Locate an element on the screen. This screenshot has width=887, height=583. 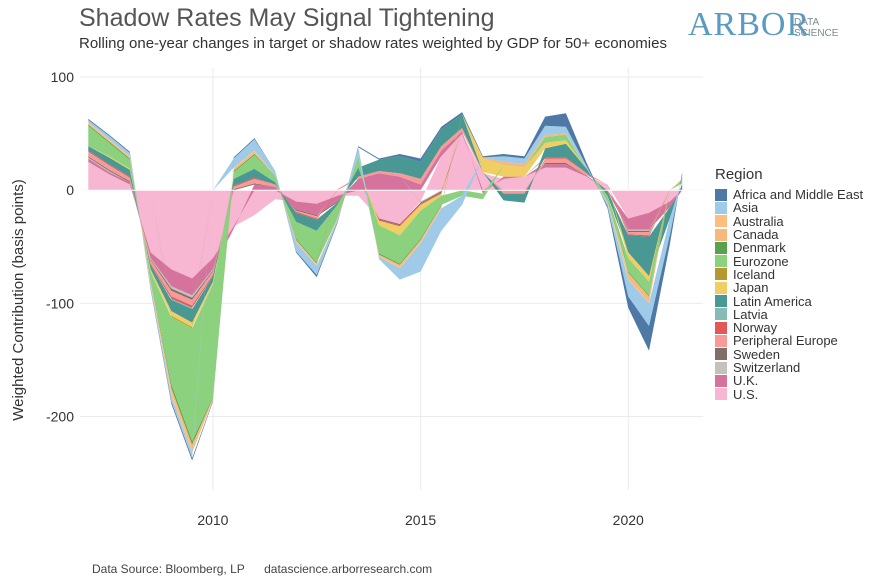
legend-item-africa-and-middle-east: Africa and Middle East is located at coordinates (789, 195).